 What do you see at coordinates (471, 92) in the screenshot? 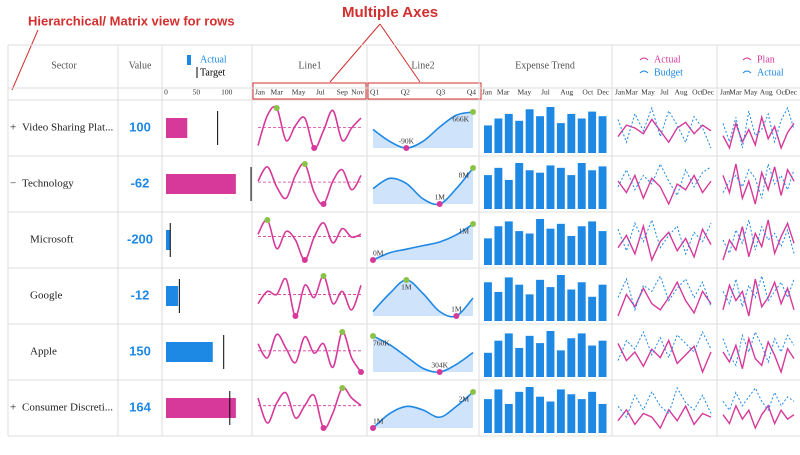
I see `axis-tick-label: Q4` at bounding box center [471, 92].